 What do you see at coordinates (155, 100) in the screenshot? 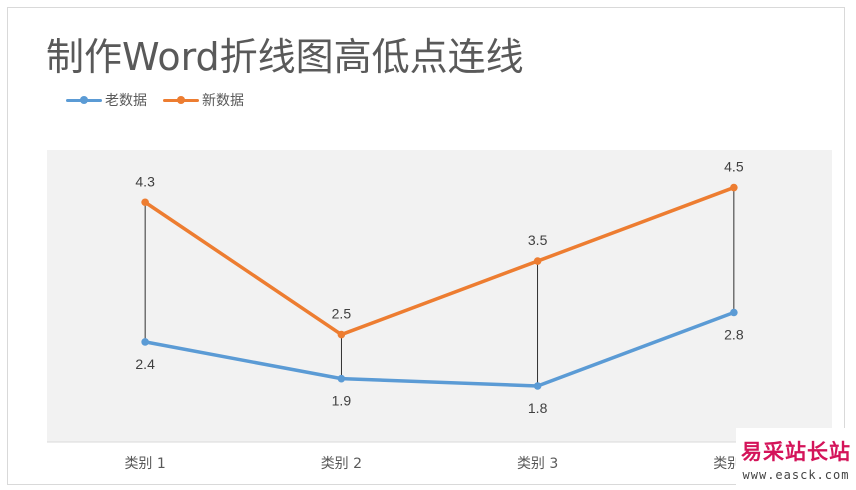
I see `legend: 老数据 新数据` at bounding box center [155, 100].